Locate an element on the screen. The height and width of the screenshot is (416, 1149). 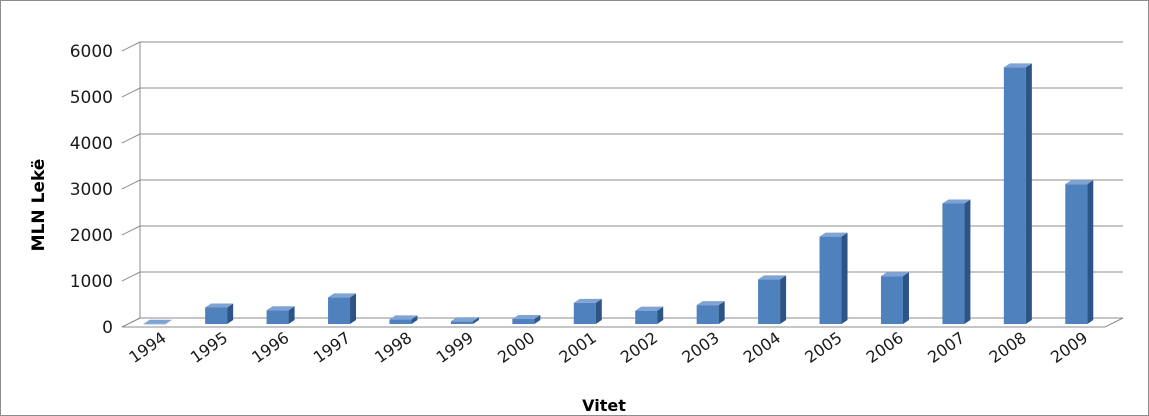
x-tick-label: 2007 is located at coordinates (946, 347).